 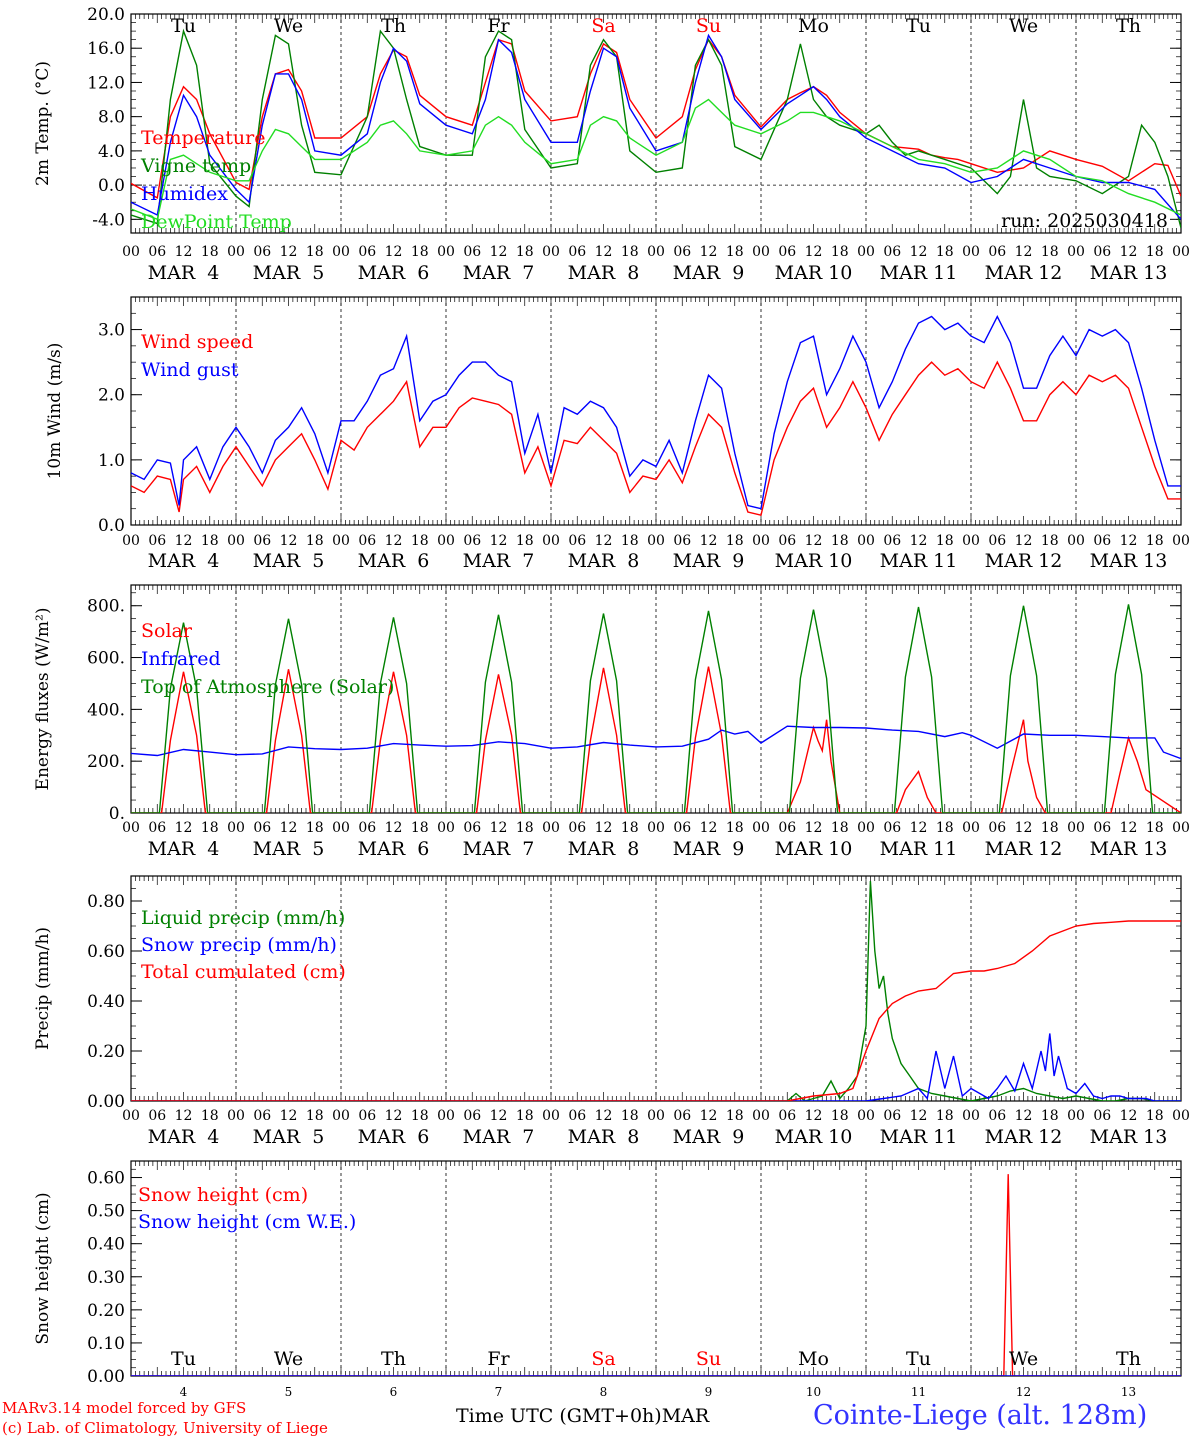 I want to click on day-number-label: 9, so click(x=709, y=1392).